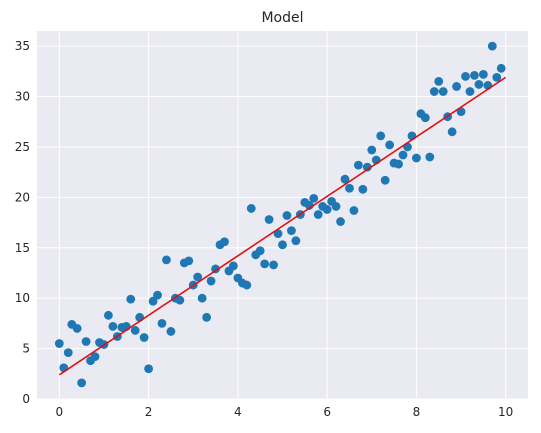 This screenshot has height=433, width=541. Describe the element at coordinates (26, 399) in the screenshot. I see `y-tick-label: 0` at that location.